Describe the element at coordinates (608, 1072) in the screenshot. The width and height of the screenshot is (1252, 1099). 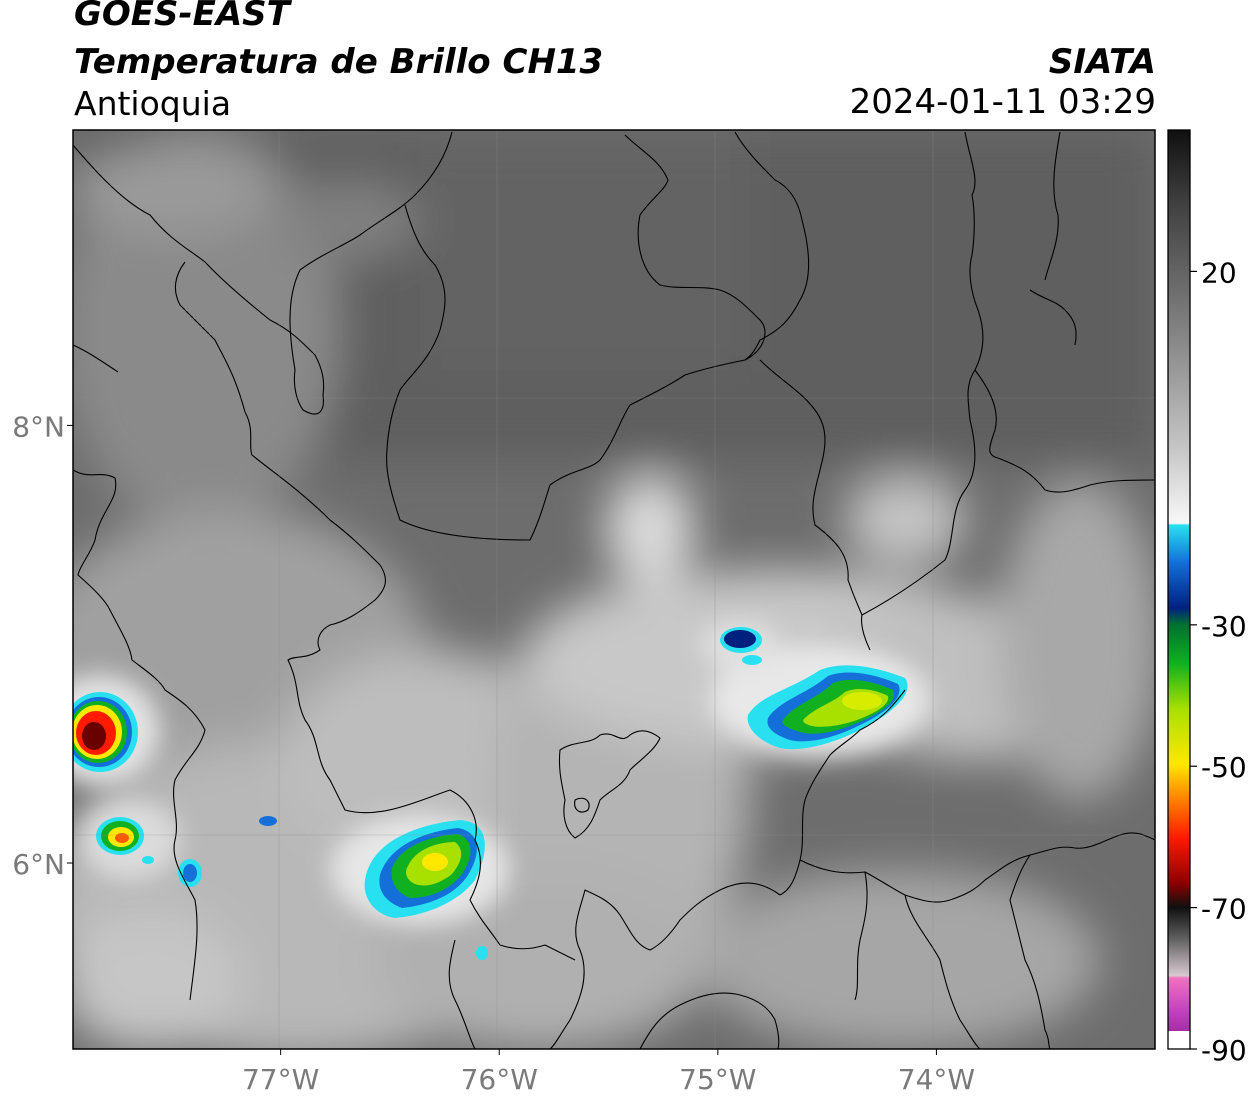
I see `longitude-labels: 77°W 76°W 75°W 74°W` at that location.